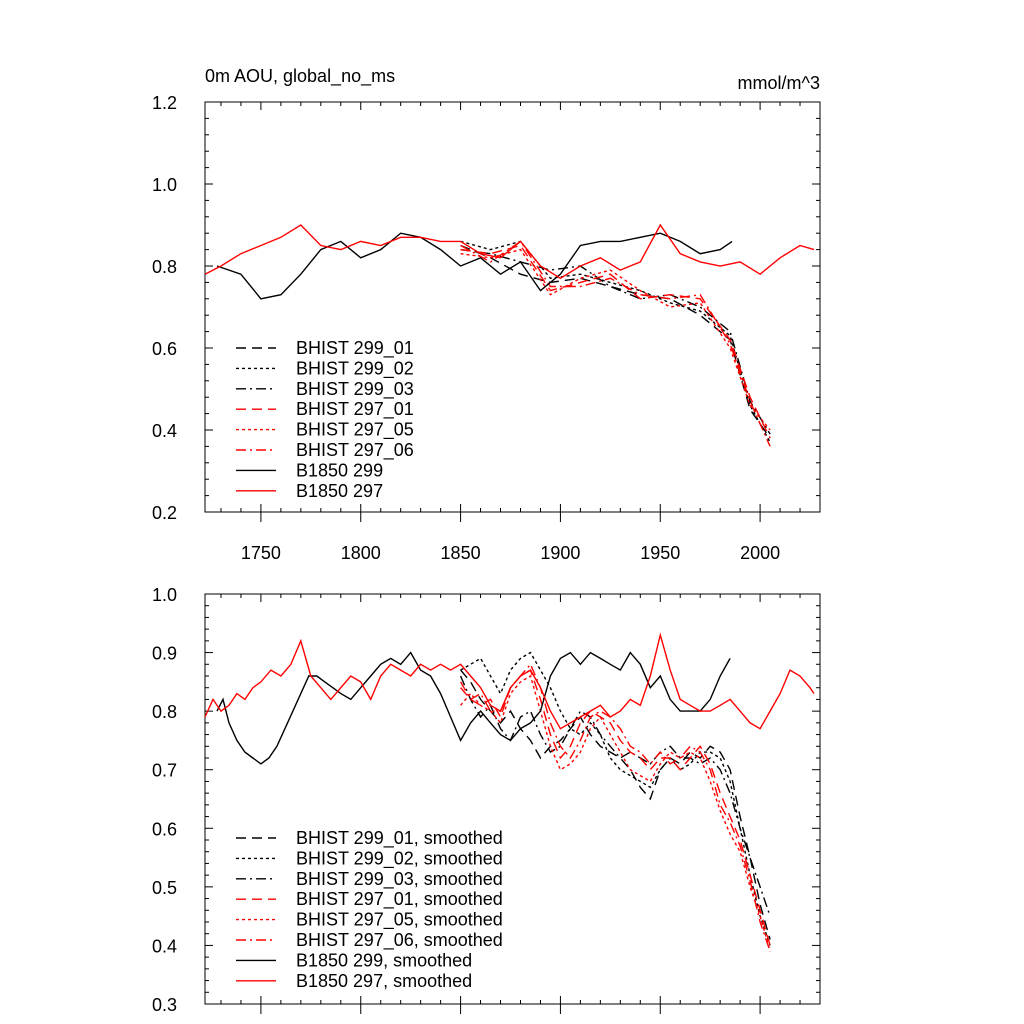 This screenshot has height=1024, width=1024. Describe the element at coordinates (164, 103) in the screenshot. I see `y-tick-label: 1.2` at that location.